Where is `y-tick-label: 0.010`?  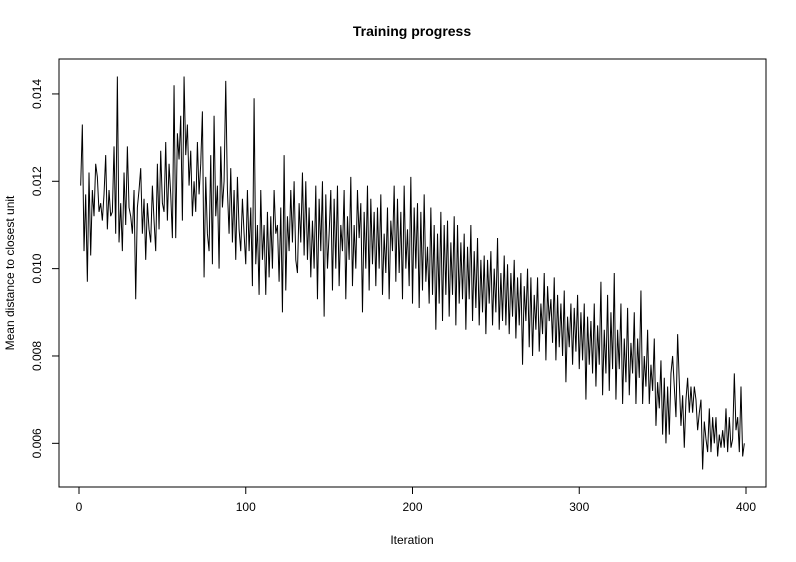
y-tick-label: 0.010 is located at coordinates (37, 268).